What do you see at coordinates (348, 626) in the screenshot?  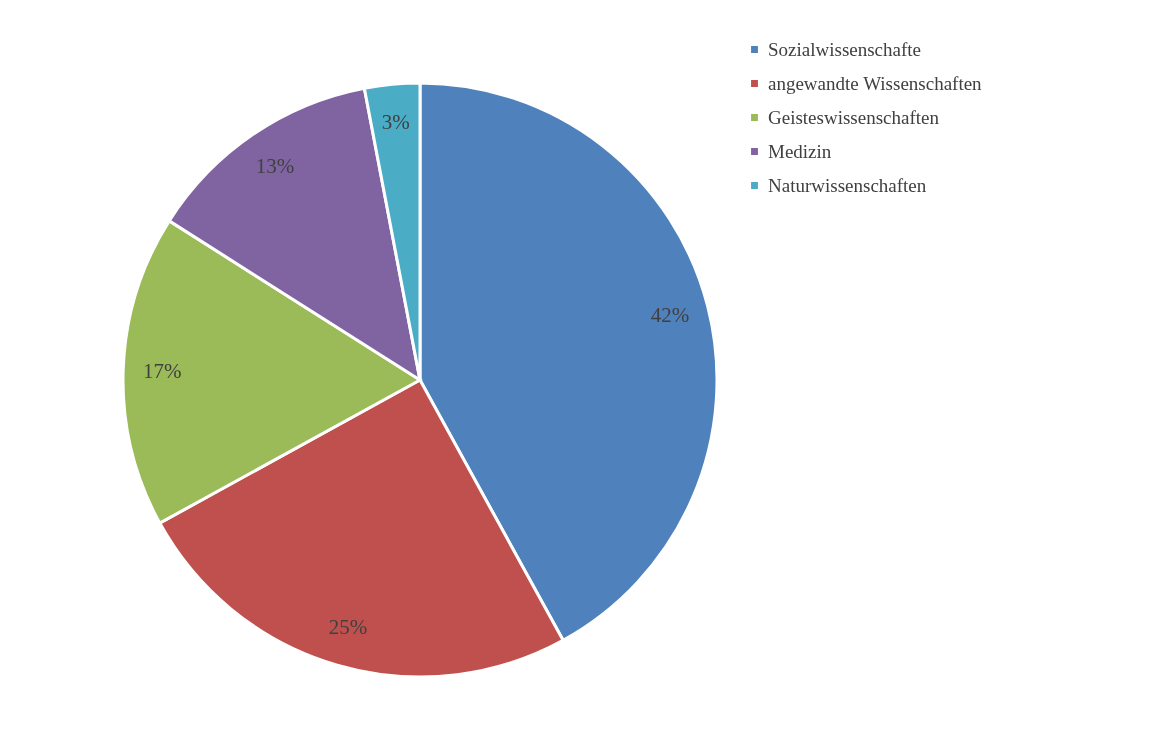 I see `data-label: 25%` at bounding box center [348, 626].